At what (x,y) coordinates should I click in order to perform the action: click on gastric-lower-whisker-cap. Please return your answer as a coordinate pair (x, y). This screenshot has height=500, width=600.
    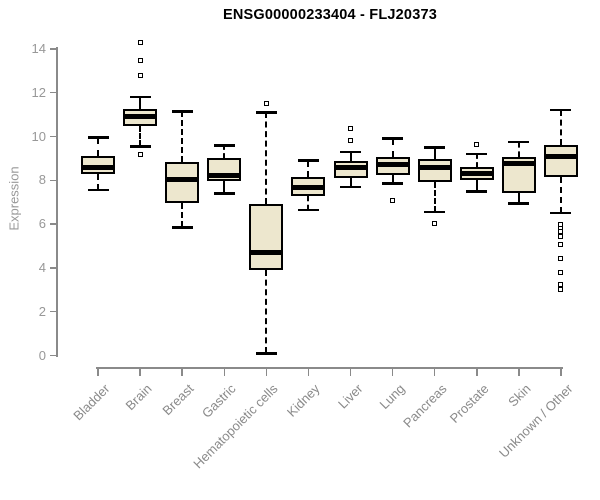
    Looking at the image, I should click on (224, 193).